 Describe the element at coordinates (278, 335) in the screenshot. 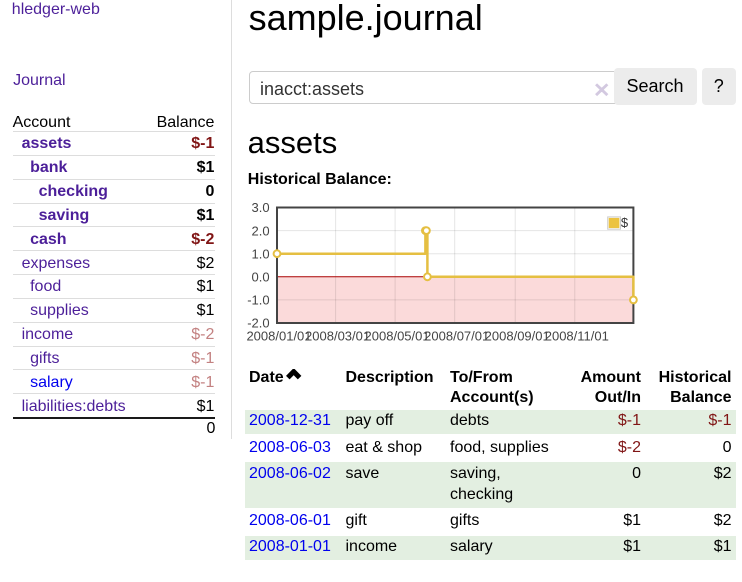

I see `svg-text: 2008/01/01` at that location.